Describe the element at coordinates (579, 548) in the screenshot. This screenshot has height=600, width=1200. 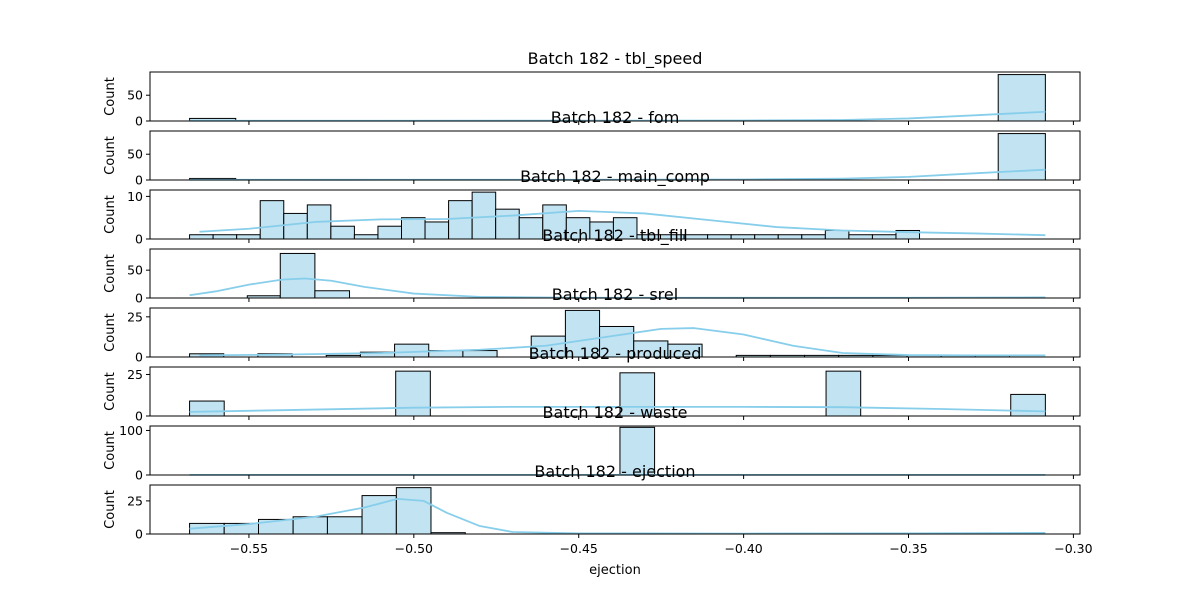
I see `x-tick-label: −0.45` at that location.